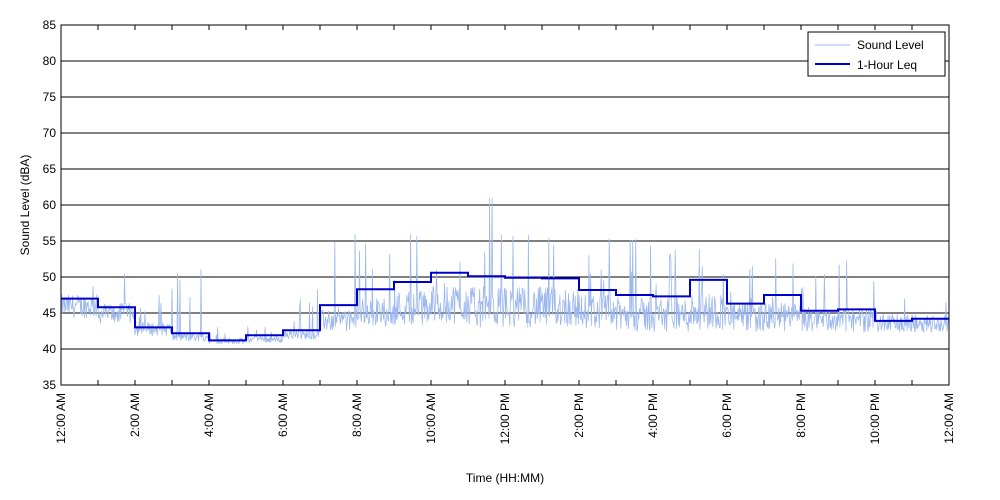  Describe the element at coordinates (727, 415) in the screenshot. I see `x-tick-label: 6:00 PM` at that location.